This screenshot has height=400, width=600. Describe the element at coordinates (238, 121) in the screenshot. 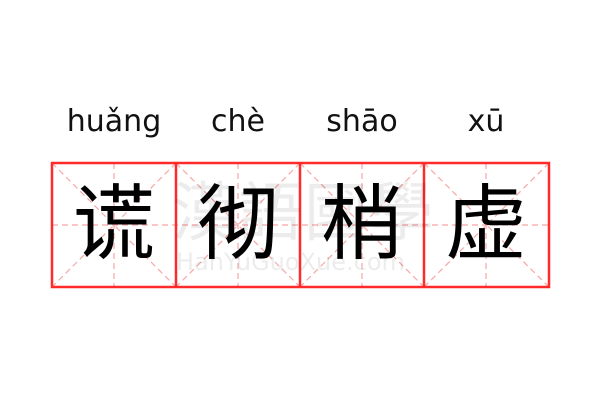

I see `pinyin-2: chè` at that location.